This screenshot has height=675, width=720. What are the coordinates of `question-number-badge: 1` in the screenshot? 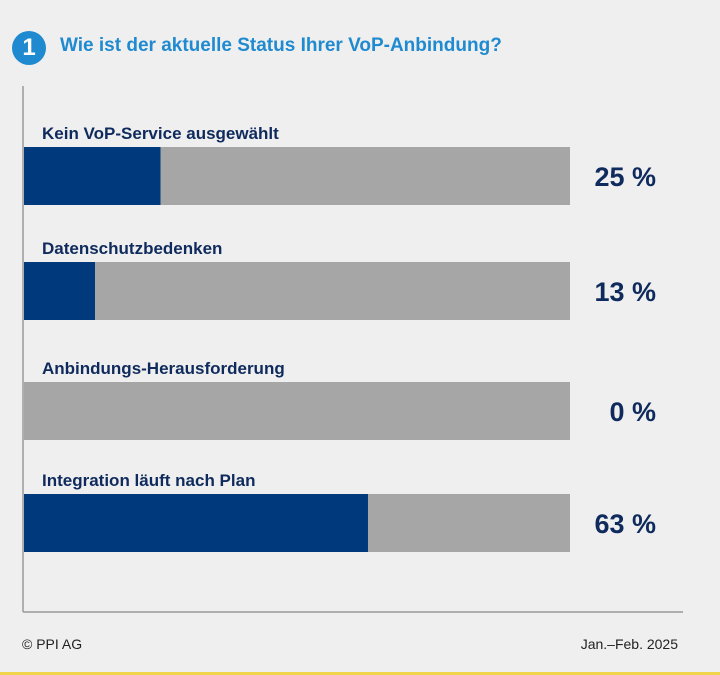 It's located at (29, 48).